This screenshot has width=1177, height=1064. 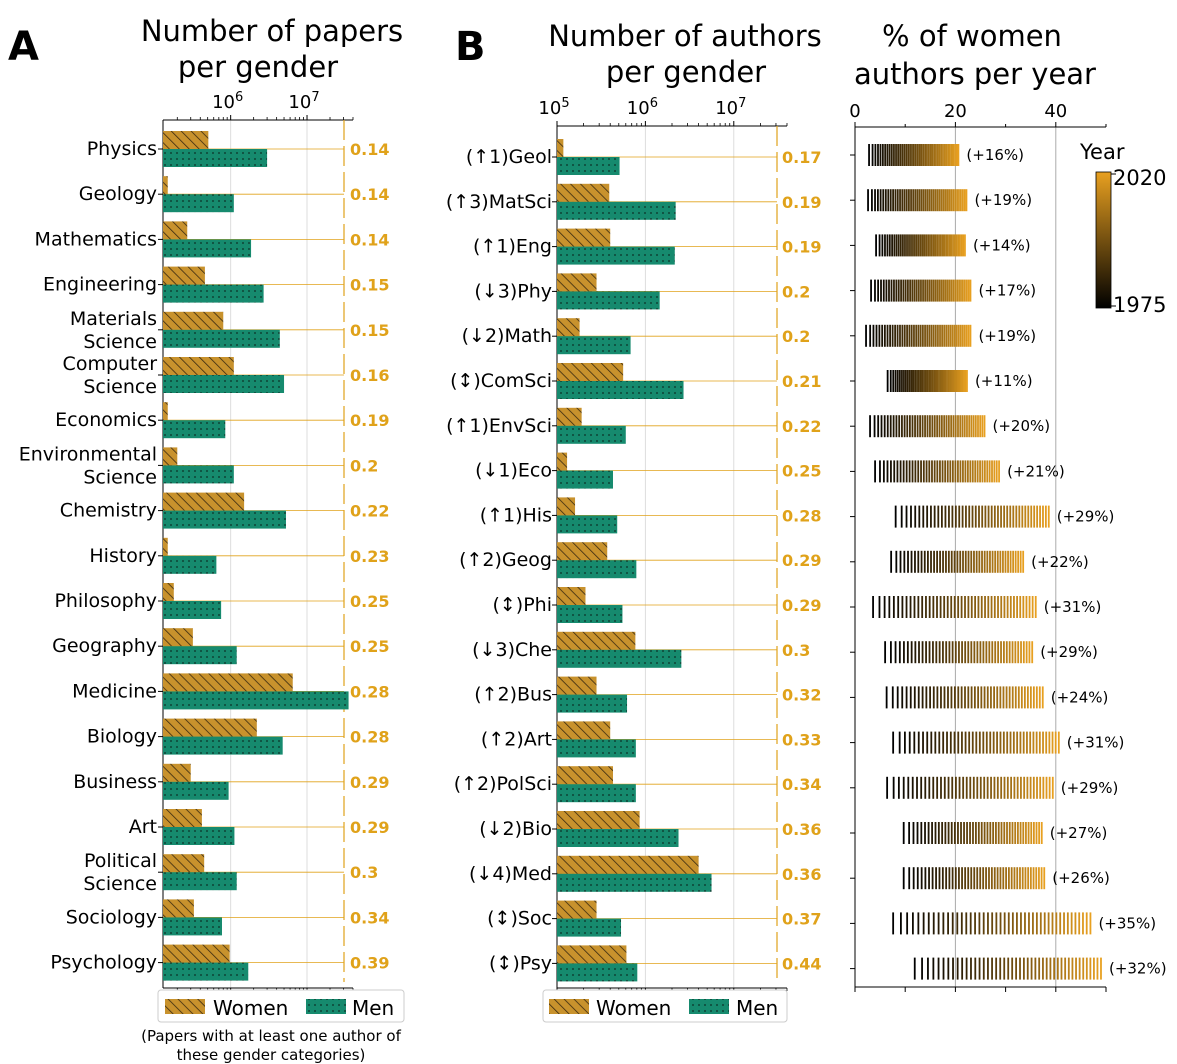 I want to click on papers-women-bar-geology, so click(x=165, y=185).